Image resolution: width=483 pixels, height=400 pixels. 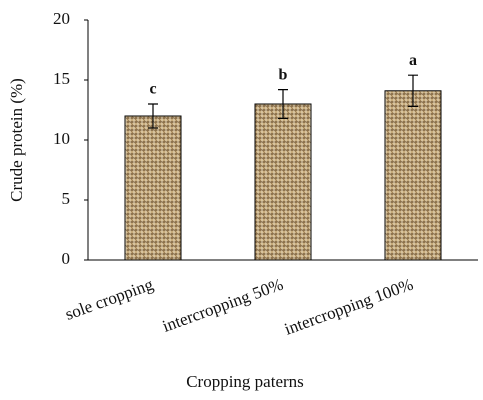 What do you see at coordinates (66, 198) in the screenshot?
I see `y-tick-label: 5` at bounding box center [66, 198].